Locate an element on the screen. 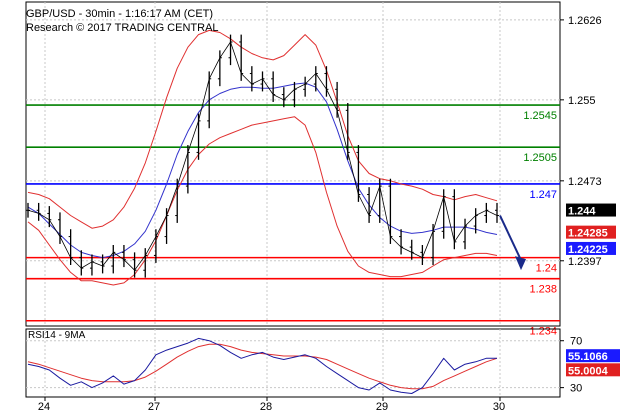 This screenshot has height=419, width=621. x-tick-label: 24 is located at coordinates (44, 407).